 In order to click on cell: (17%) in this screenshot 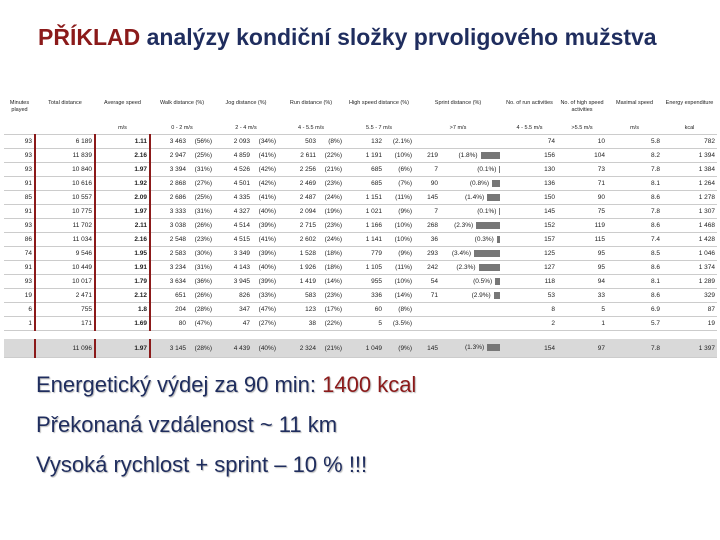, I will do `click(331, 309)`.